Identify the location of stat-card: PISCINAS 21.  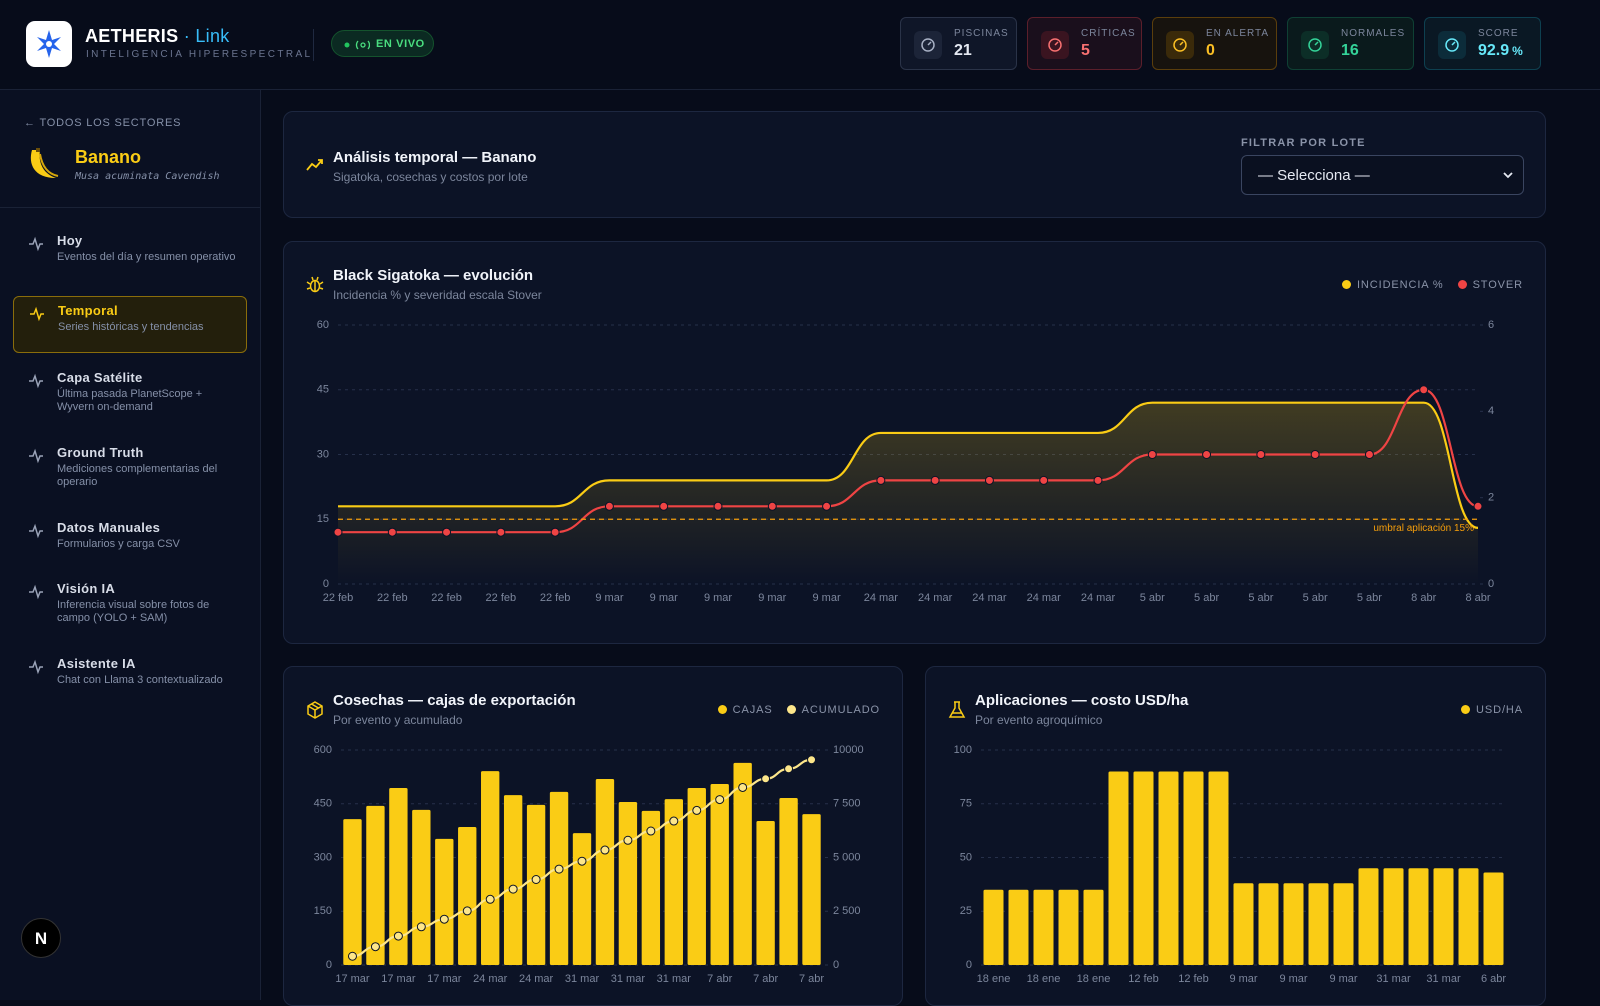
(958, 43).